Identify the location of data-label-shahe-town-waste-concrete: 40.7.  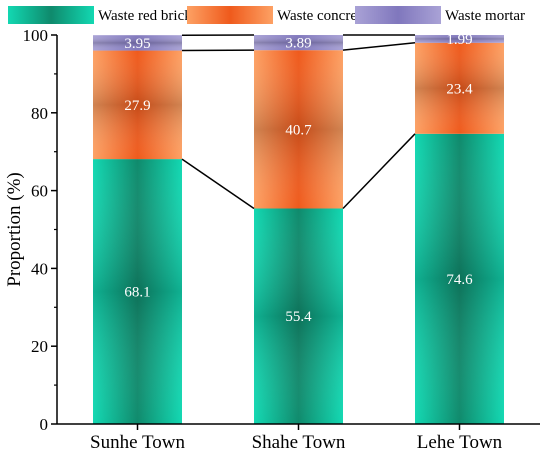
(298, 130).